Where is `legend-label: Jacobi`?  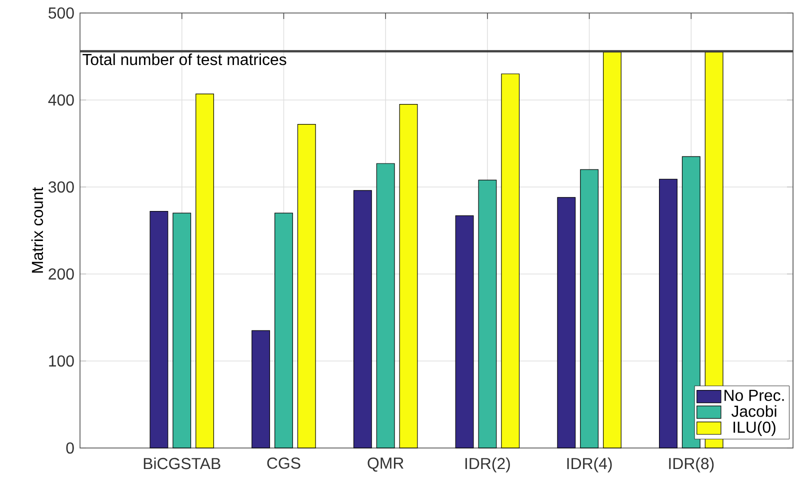 legend-label: Jacobi is located at coordinates (753, 411).